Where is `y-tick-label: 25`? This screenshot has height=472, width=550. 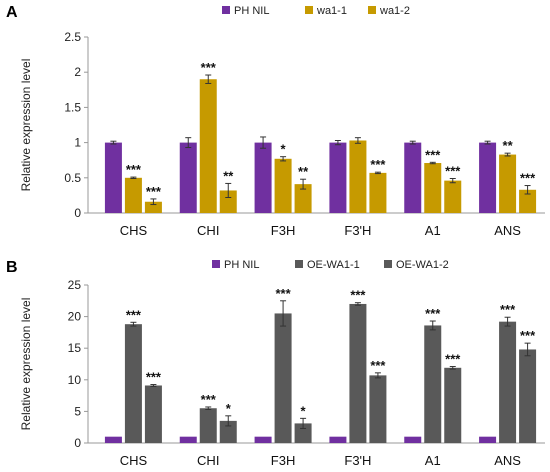
y-tick-label: 25 is located at coordinates (75, 285).